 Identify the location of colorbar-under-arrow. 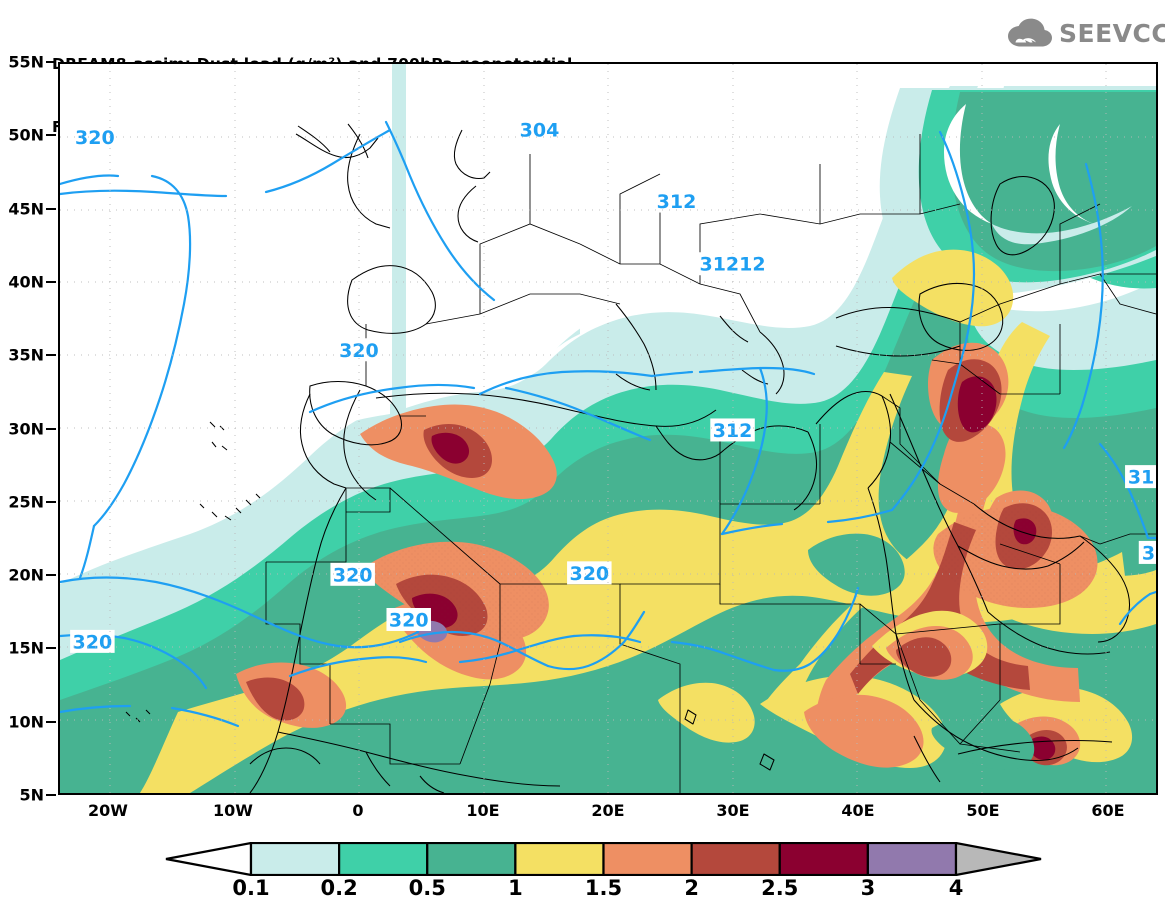
(209, 859).